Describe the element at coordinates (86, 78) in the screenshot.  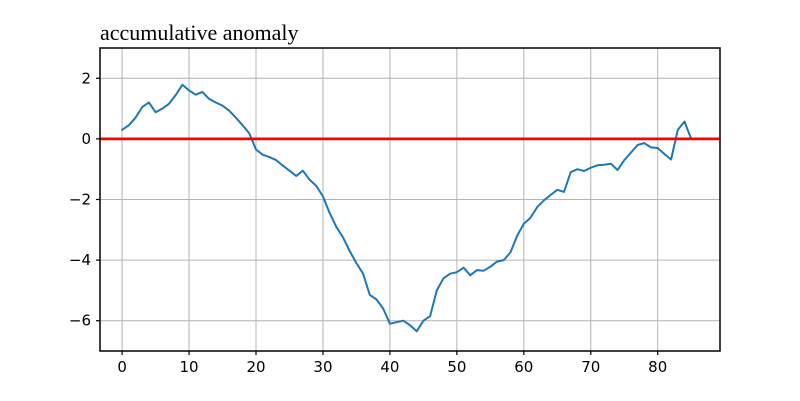
I see `y-tick-label: 2` at that location.